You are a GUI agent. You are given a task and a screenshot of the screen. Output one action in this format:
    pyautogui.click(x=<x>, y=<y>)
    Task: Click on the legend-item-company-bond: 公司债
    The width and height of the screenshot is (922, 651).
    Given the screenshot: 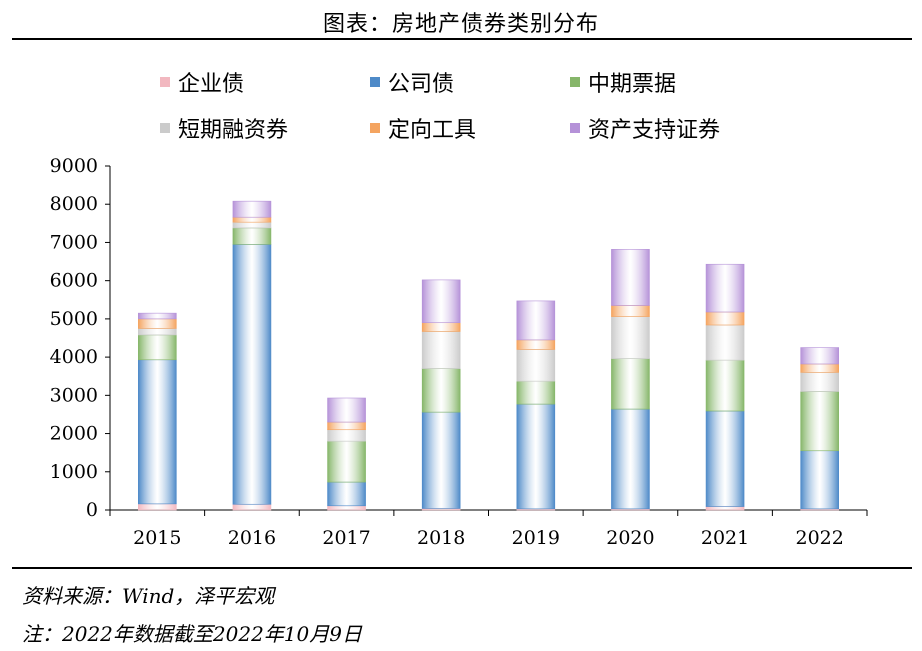 What is the action you would take?
    pyautogui.click(x=412, y=82)
    